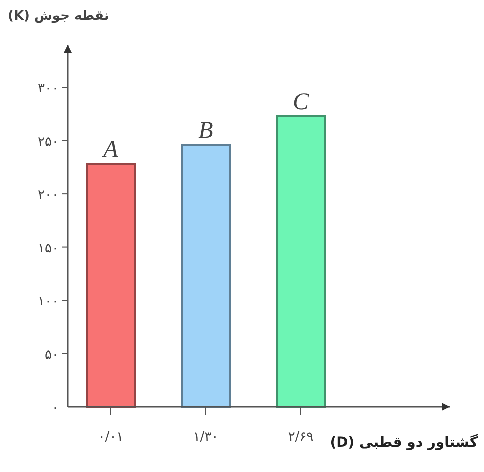 The height and width of the screenshot is (472, 484). I want to click on y-axis-title: نقطه جوش (K), so click(59, 16).